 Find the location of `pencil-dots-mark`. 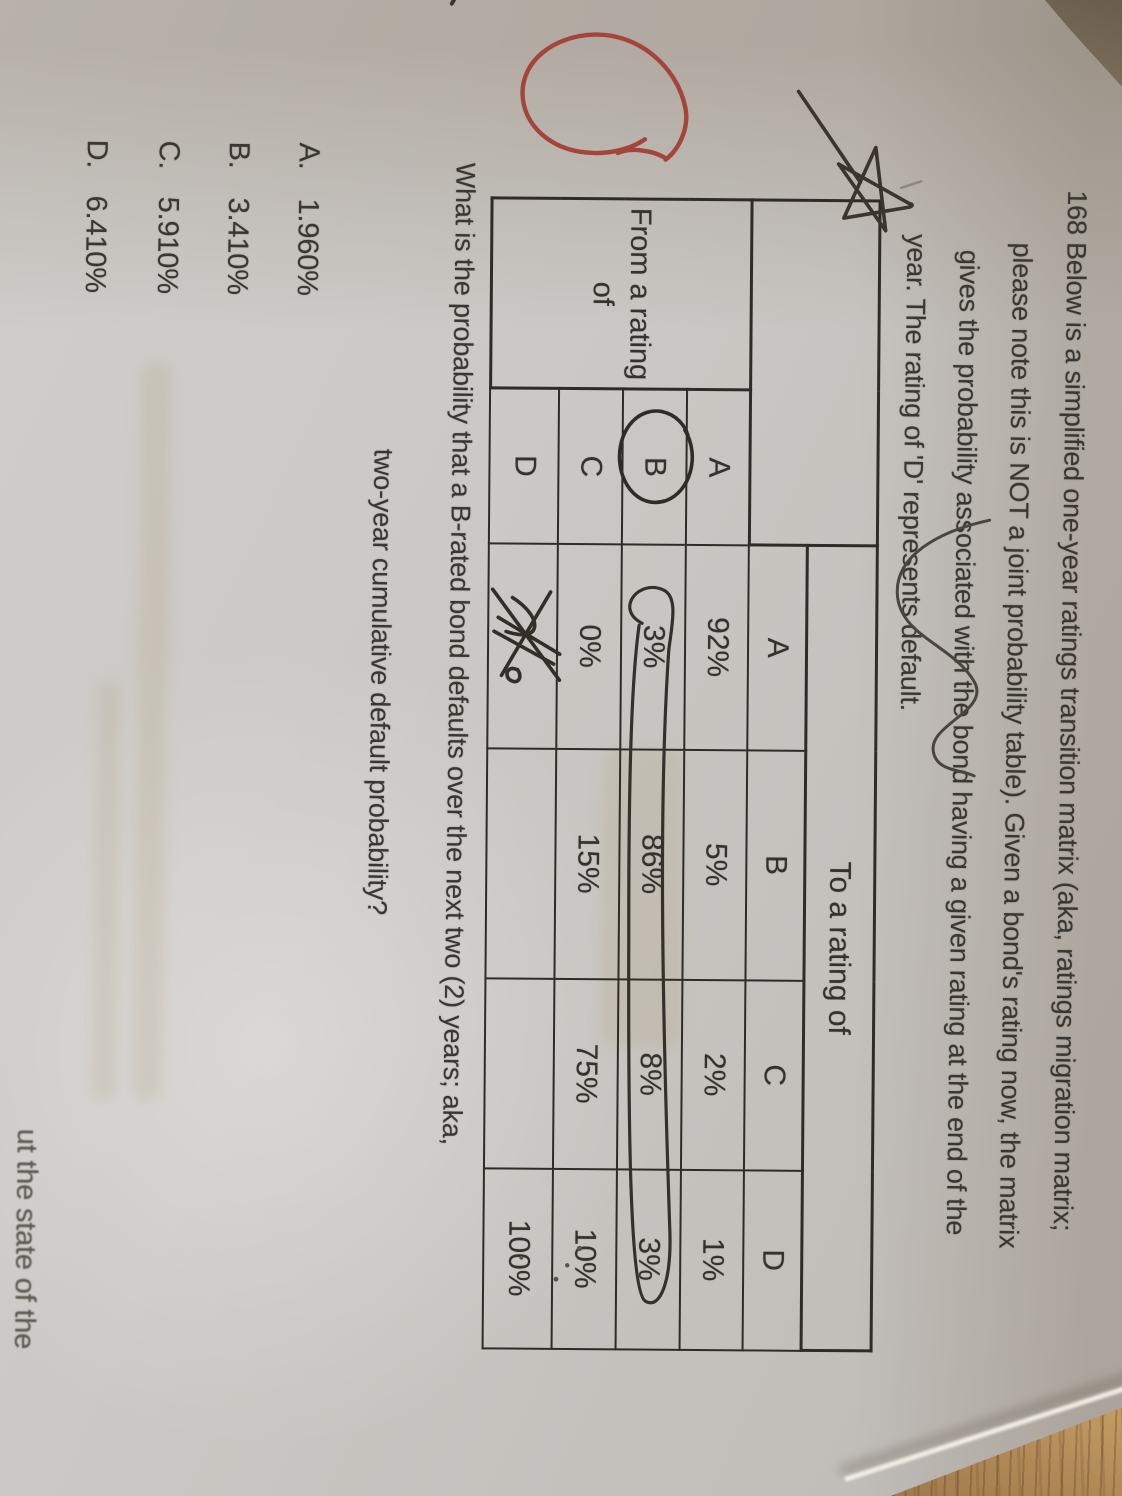

pencil-dots-mark is located at coordinates (551, 1263).